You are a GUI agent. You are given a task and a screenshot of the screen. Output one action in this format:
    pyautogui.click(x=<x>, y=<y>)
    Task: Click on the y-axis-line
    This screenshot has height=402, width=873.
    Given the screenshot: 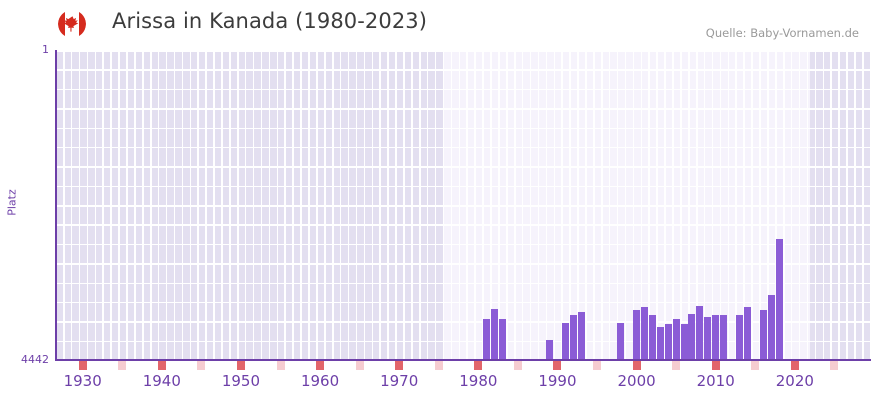 What is the action you would take?
    pyautogui.click(x=56, y=205)
    